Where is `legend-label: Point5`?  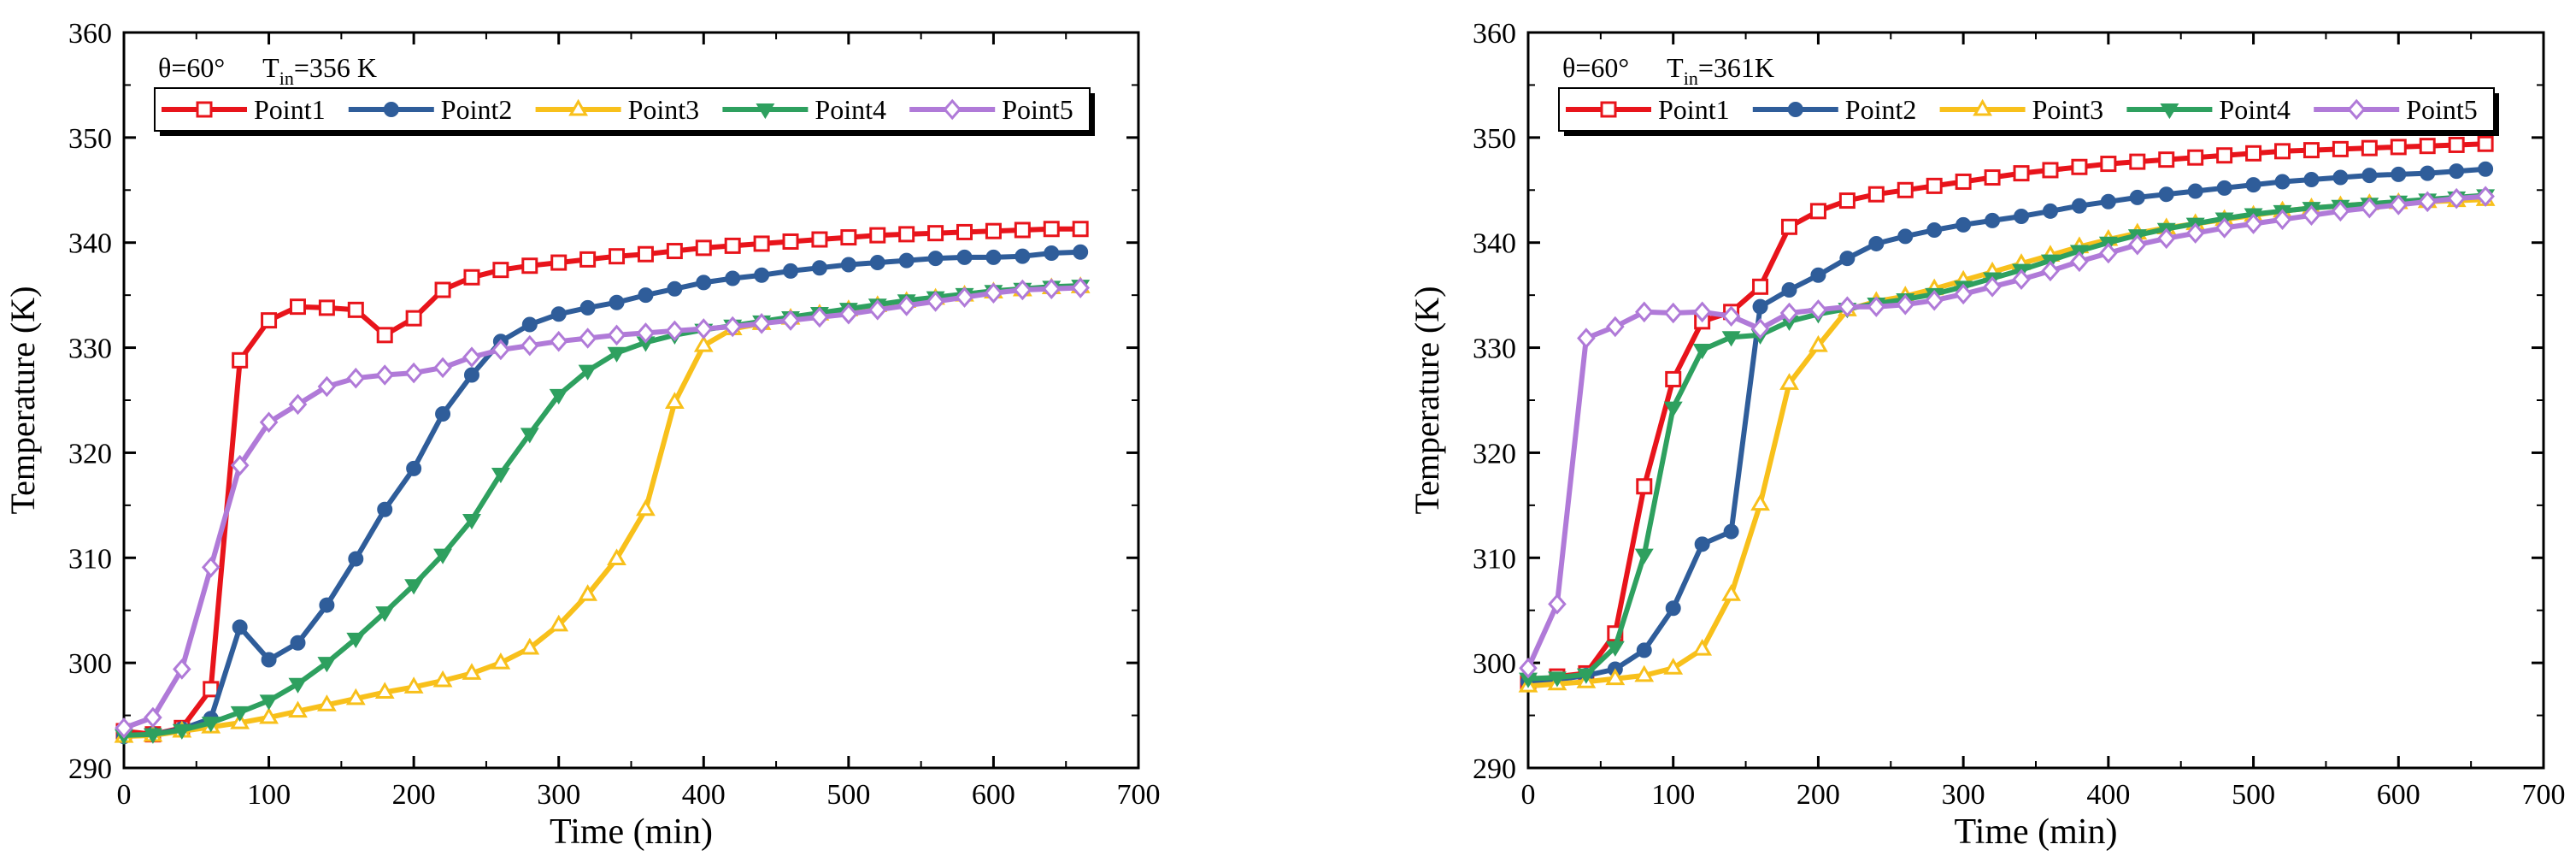
legend-label: Point5 is located at coordinates (2442, 109).